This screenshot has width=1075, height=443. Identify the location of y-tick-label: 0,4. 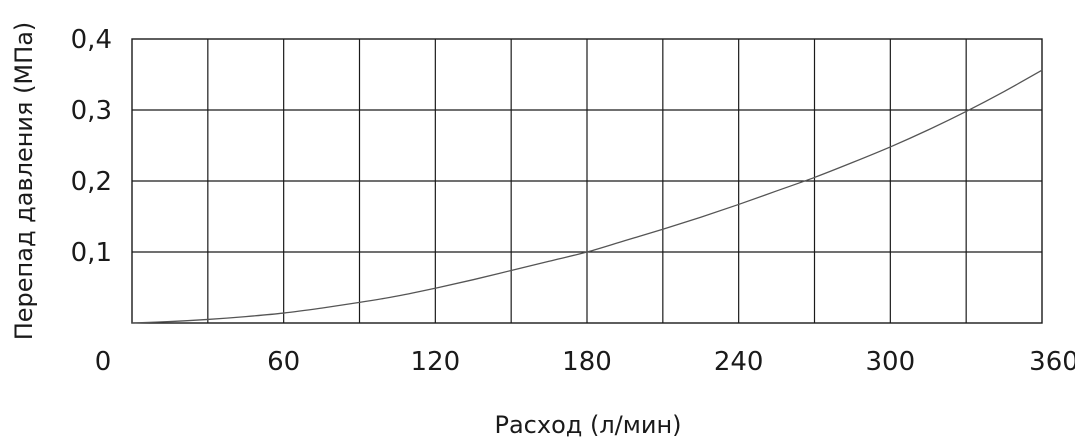
(91, 40).